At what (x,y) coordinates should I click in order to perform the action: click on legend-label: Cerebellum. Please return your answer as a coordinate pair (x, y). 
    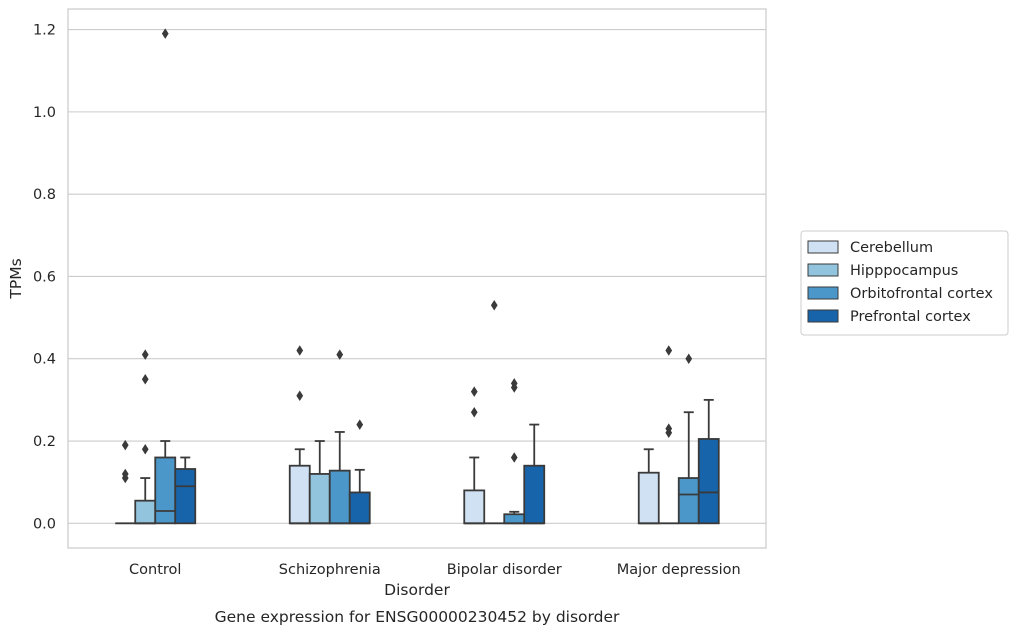
    Looking at the image, I should click on (891, 248).